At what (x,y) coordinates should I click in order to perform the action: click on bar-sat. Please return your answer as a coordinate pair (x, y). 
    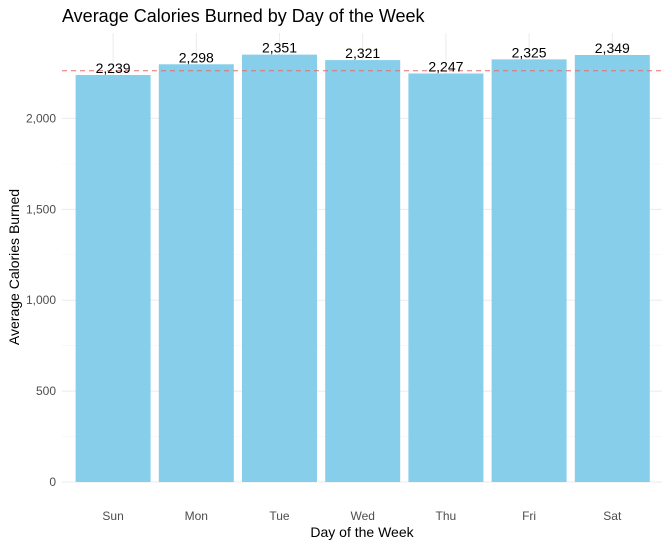
    Looking at the image, I should click on (612, 268).